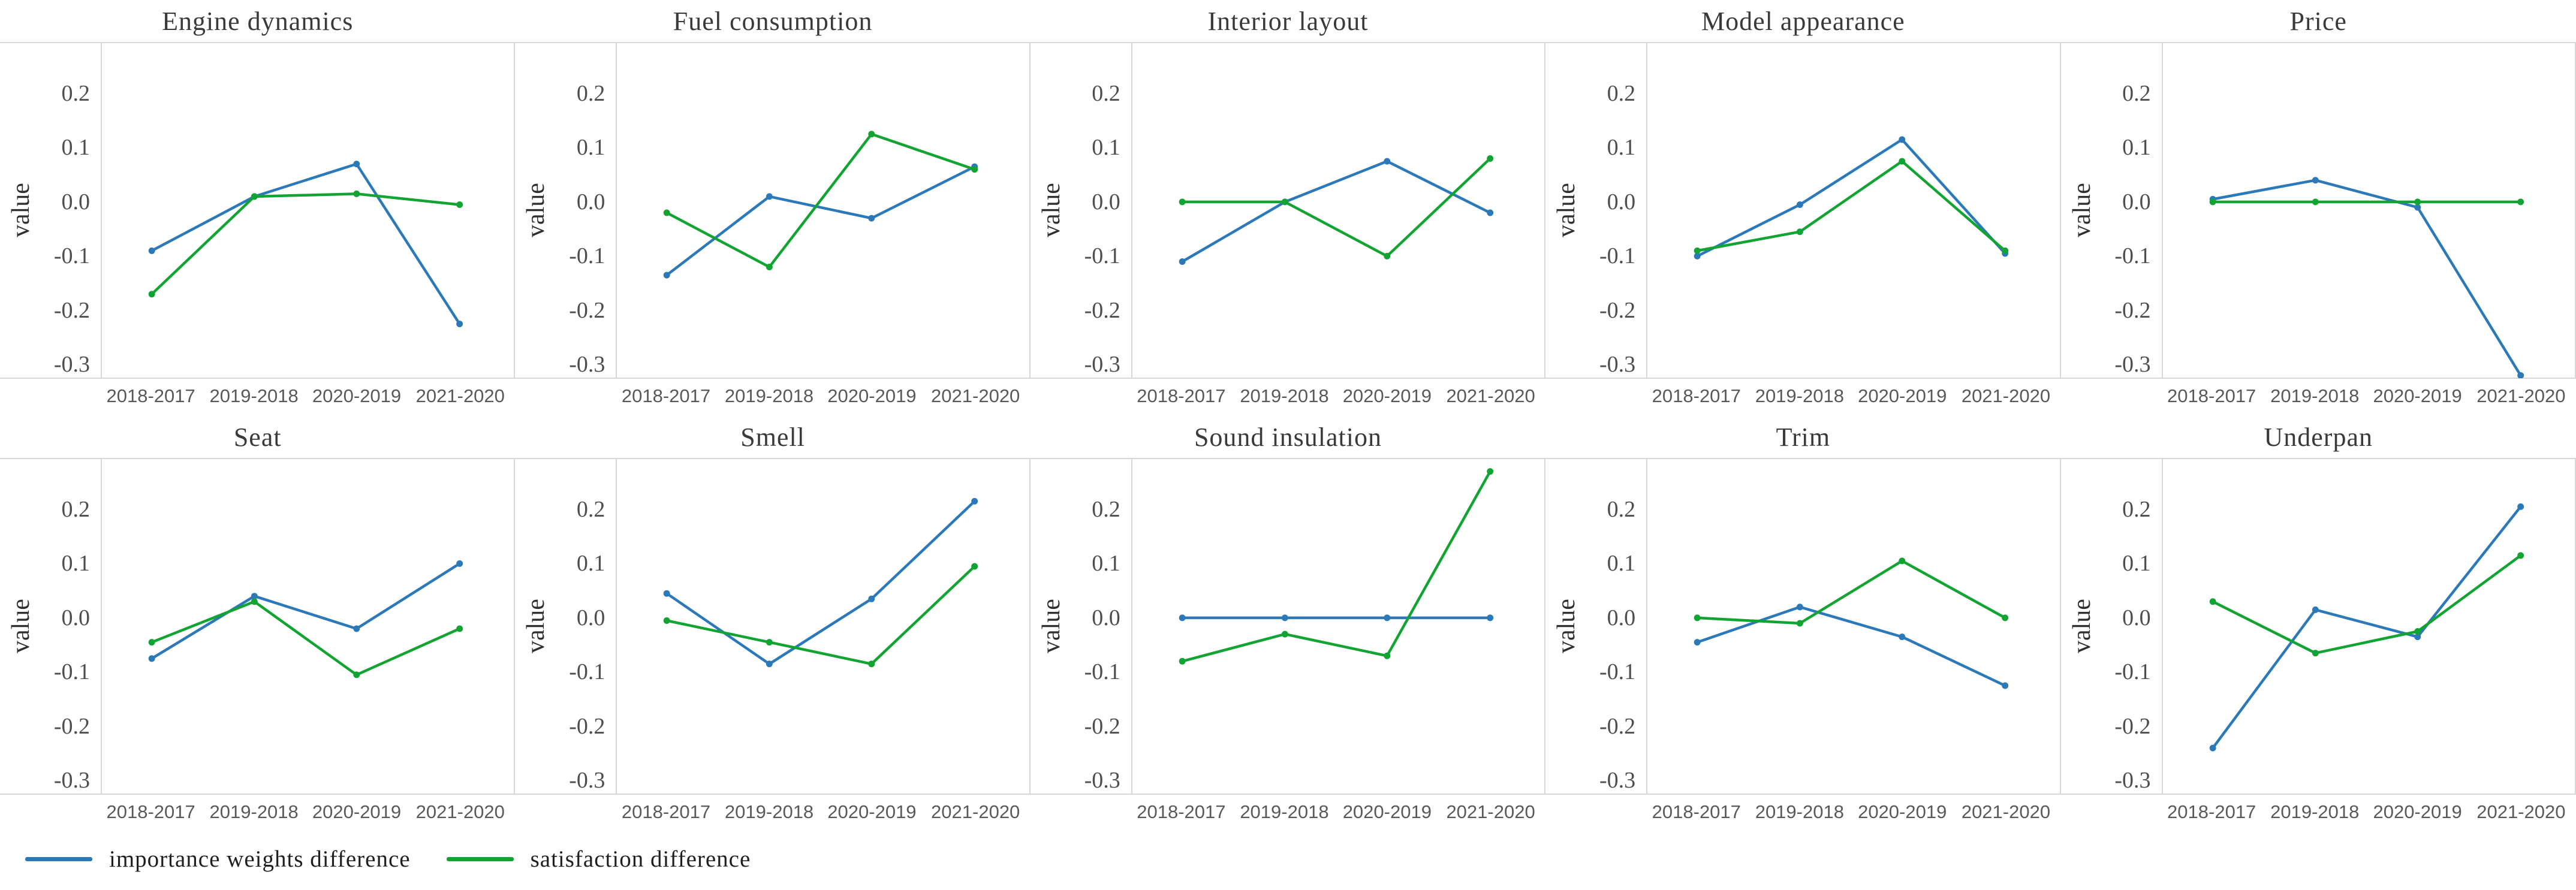  What do you see at coordinates (58, 859) in the screenshot?
I see `legend-line-swatch-blue` at bounding box center [58, 859].